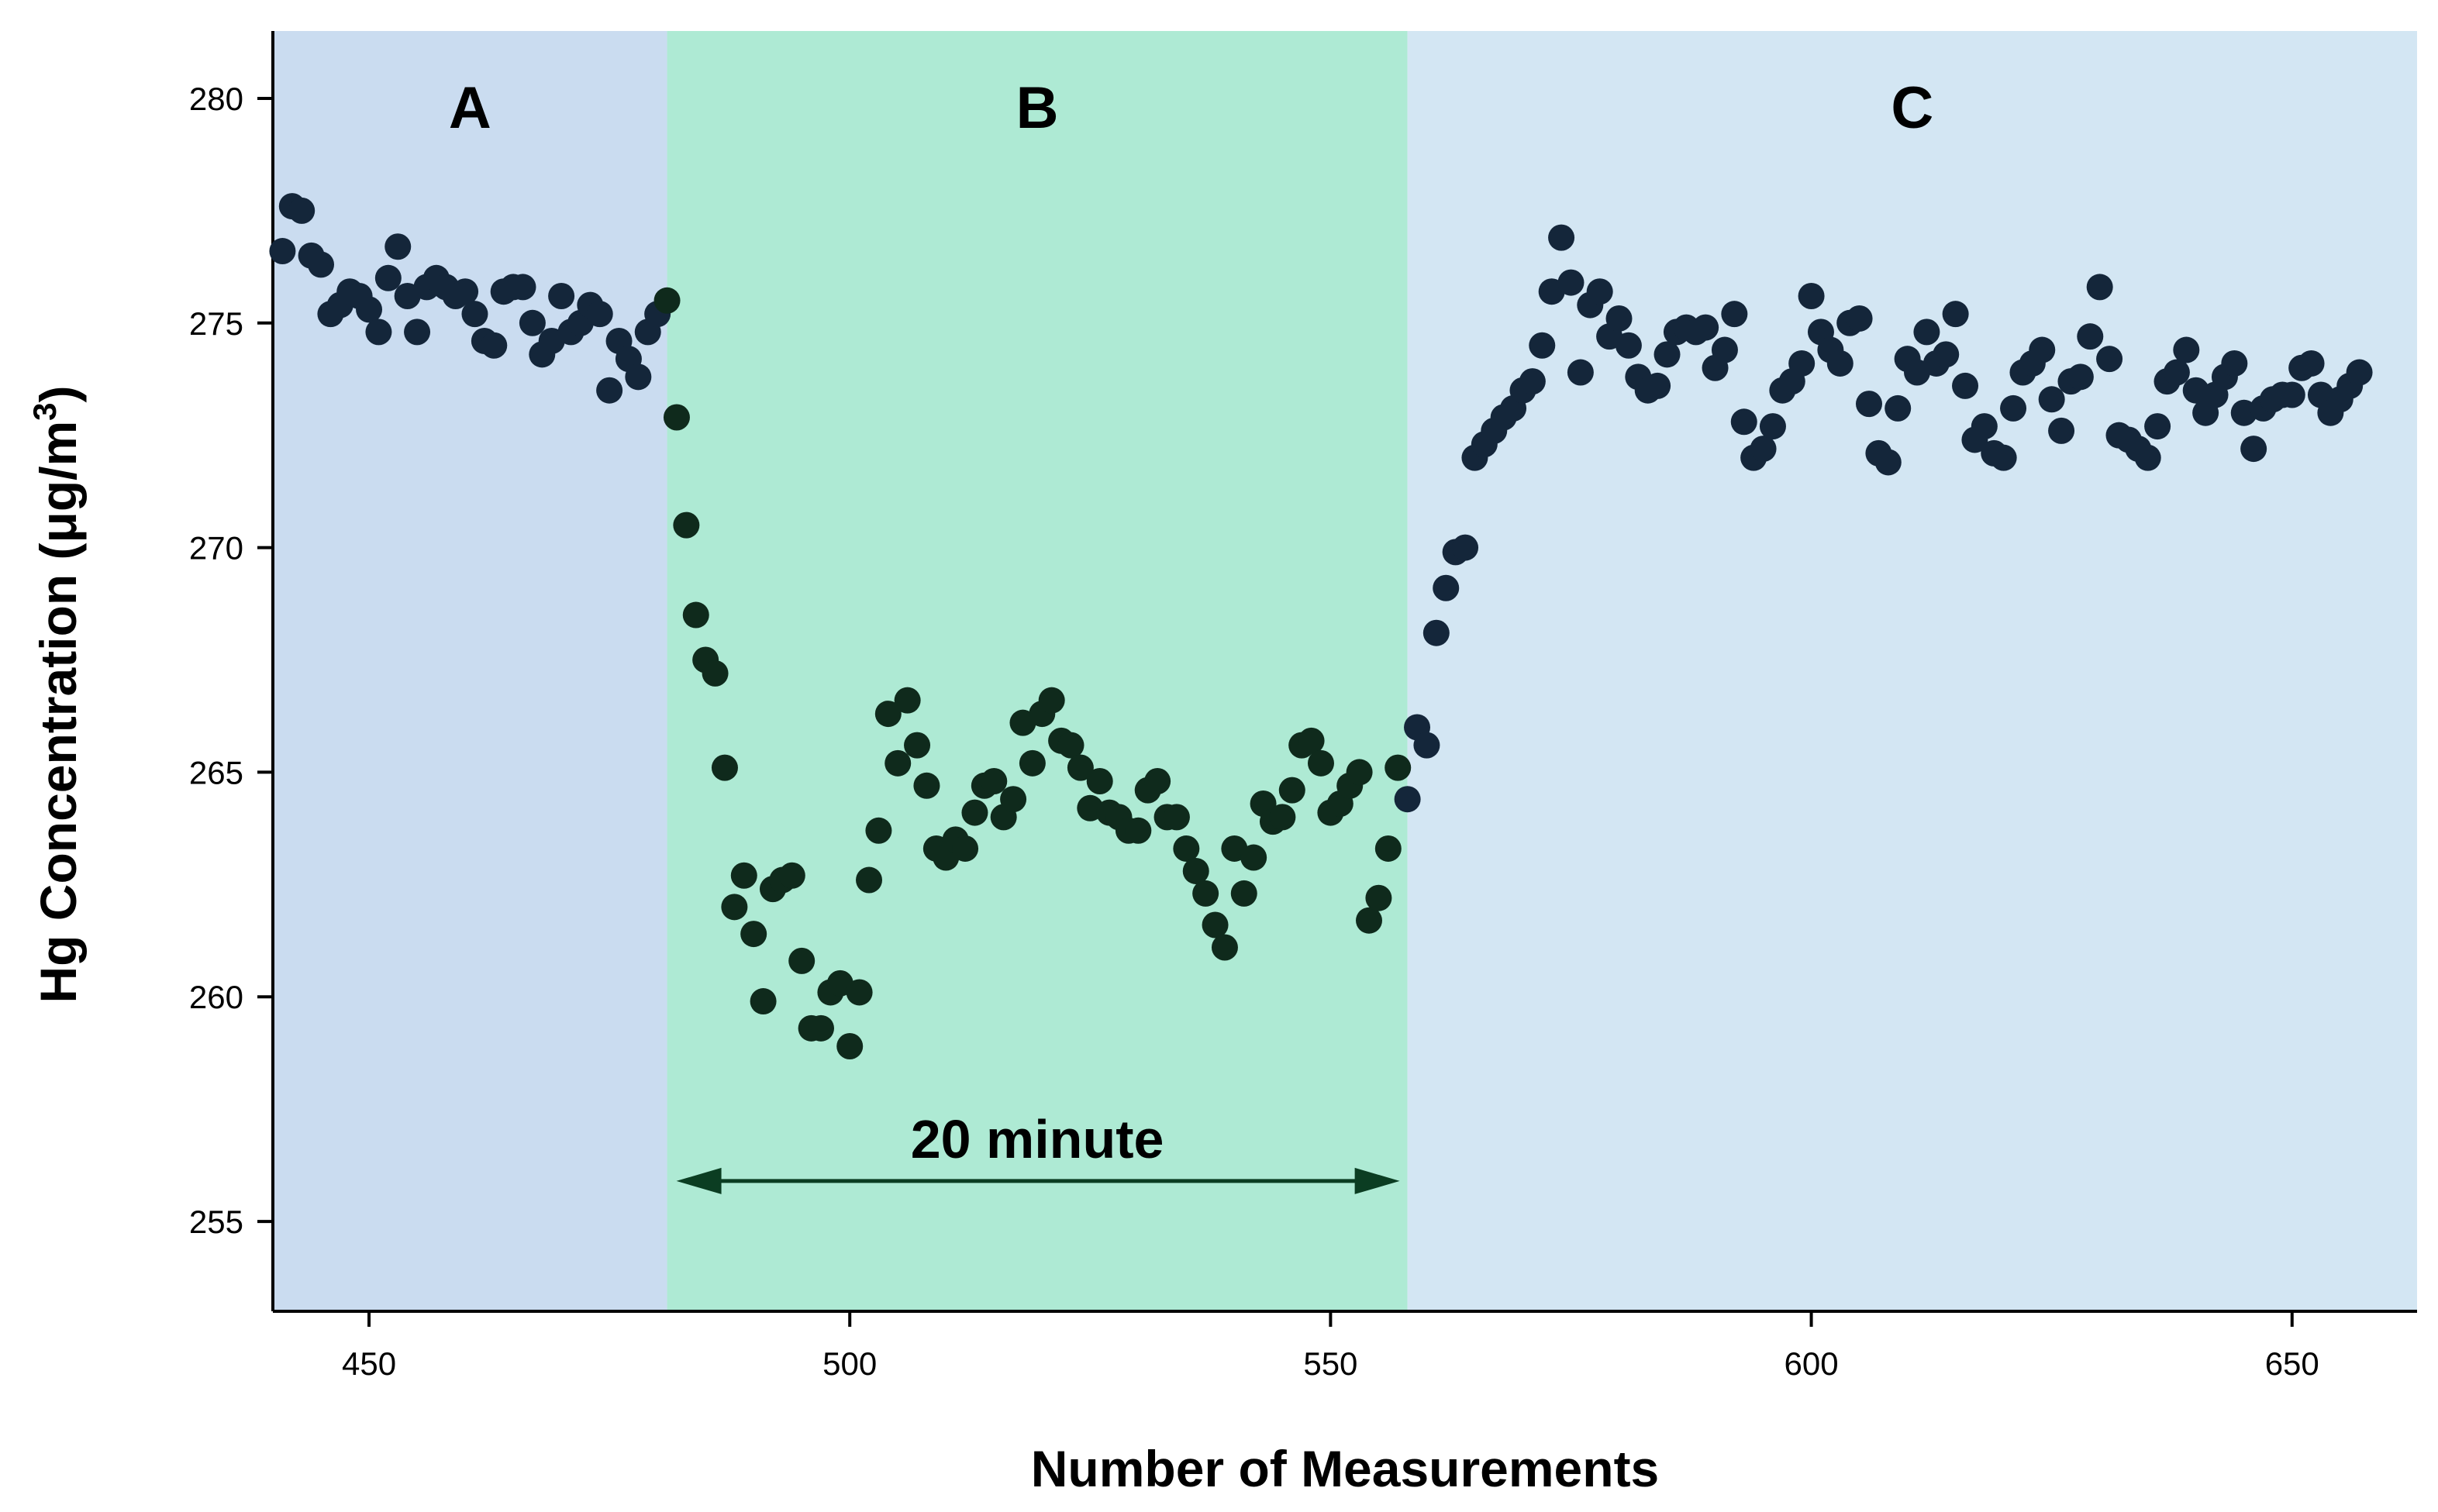 This screenshot has width=2438, height=1512. I want to click on region-a-band, so click(470, 671).